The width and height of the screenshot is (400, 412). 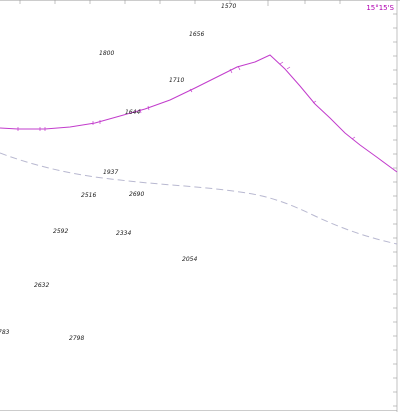 I want to click on sounding-1570: 1570, so click(x=228, y=6).